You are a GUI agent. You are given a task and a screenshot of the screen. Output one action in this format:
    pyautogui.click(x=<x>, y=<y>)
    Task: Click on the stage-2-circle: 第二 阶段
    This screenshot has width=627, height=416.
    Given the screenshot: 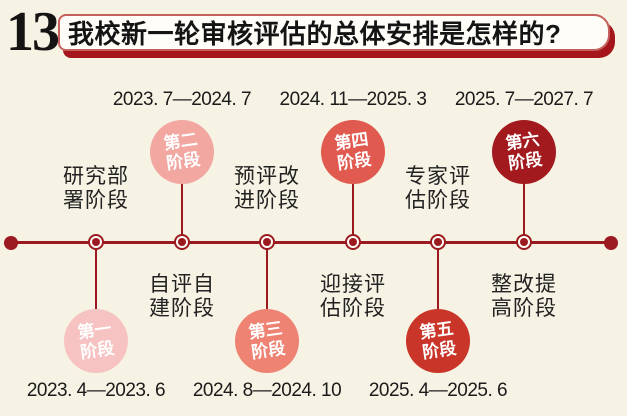 What is the action you would take?
    pyautogui.click(x=182, y=152)
    